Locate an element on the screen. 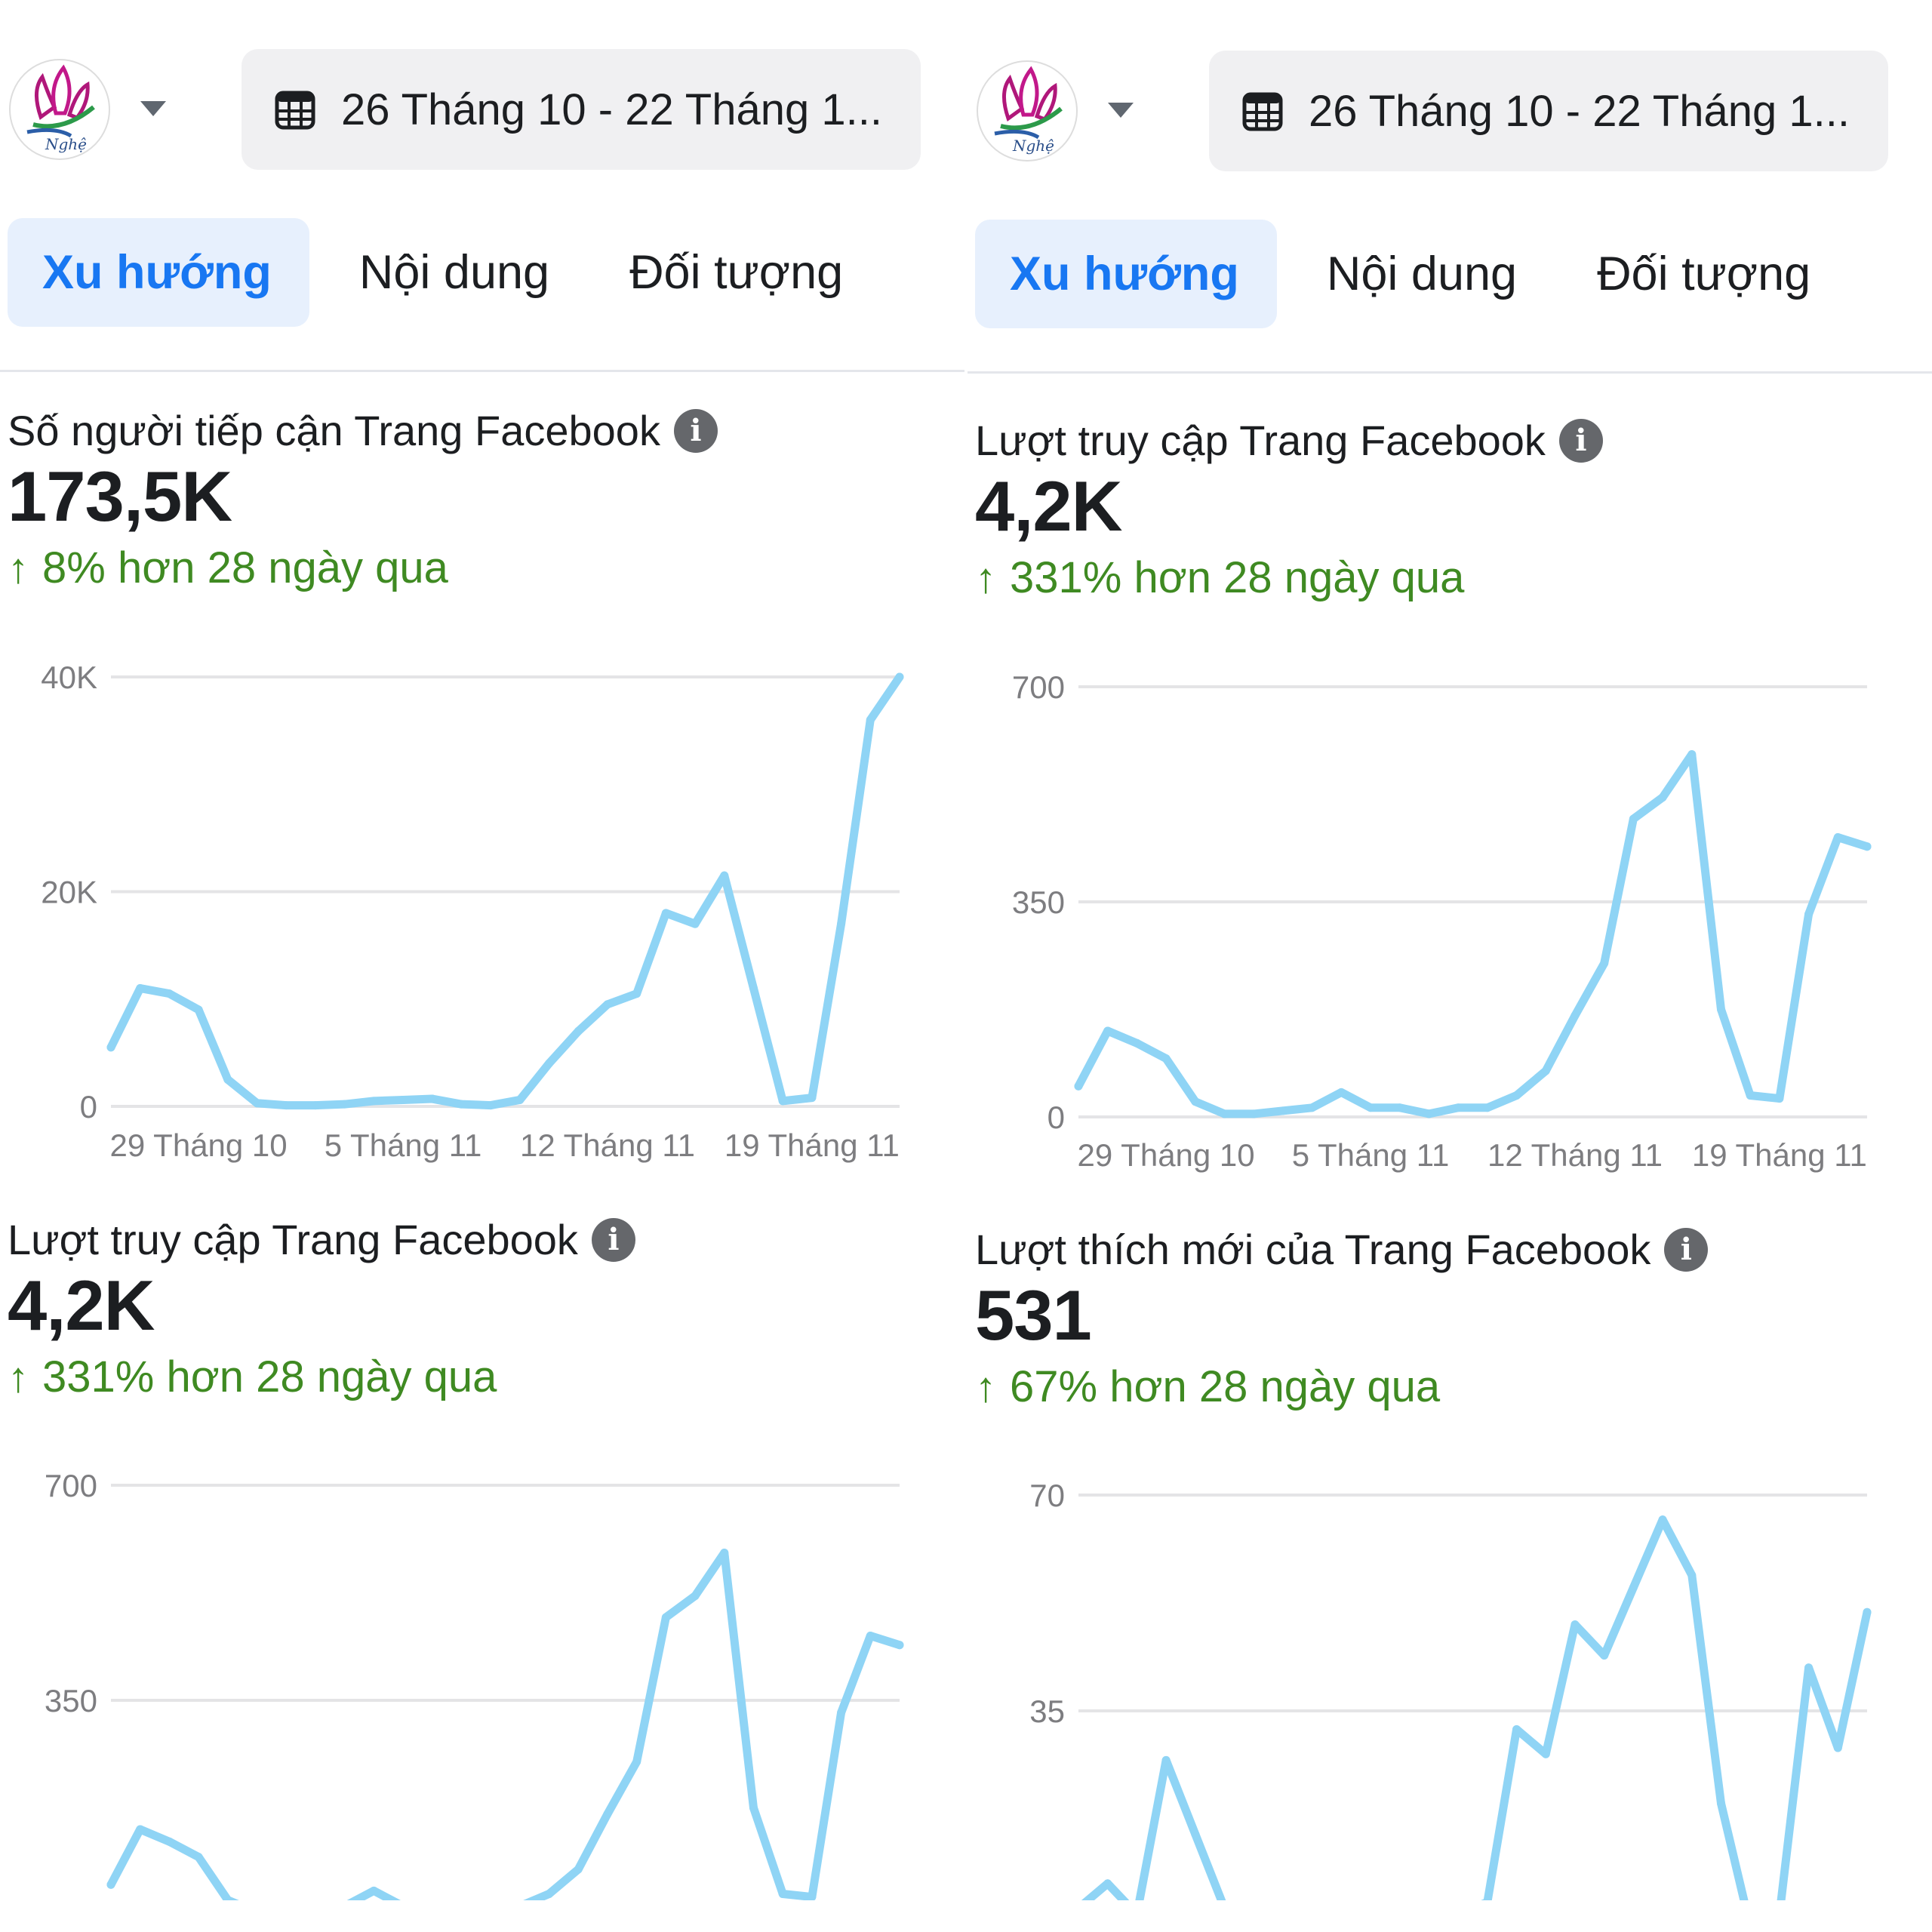  metric-title: Số người tiếp cận Trang Facebook is located at coordinates (334, 430).